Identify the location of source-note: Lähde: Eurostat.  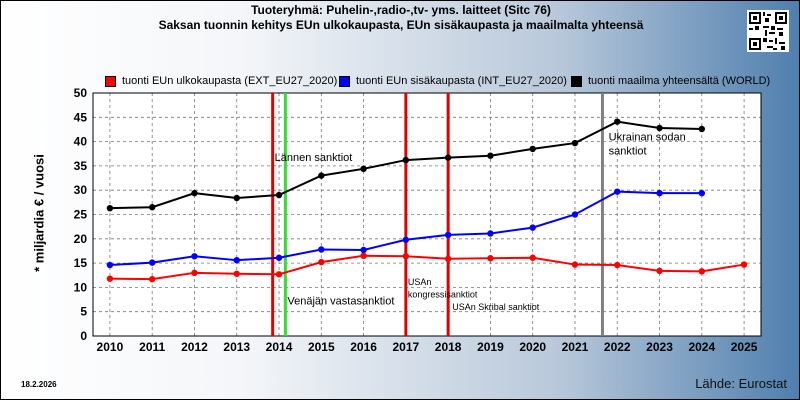
(741, 383).